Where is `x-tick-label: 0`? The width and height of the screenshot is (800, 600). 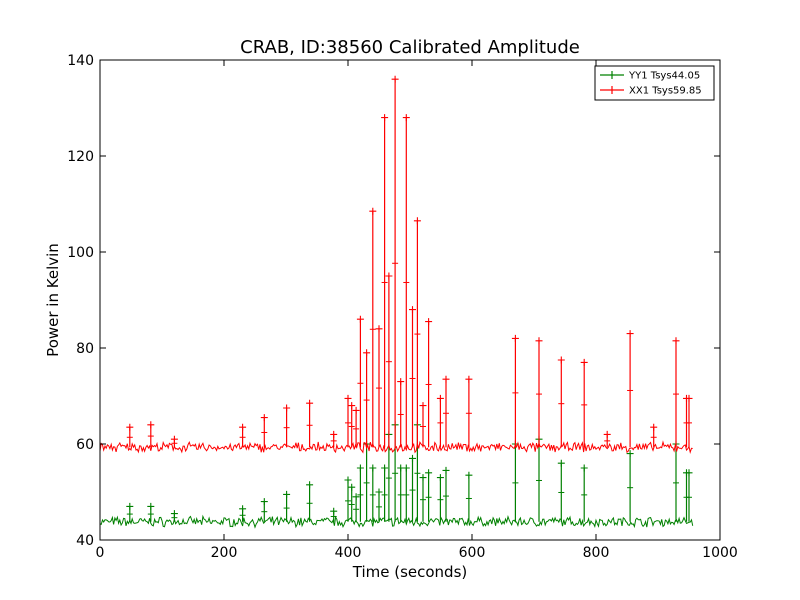 x-tick-label: 0 is located at coordinates (100, 553).